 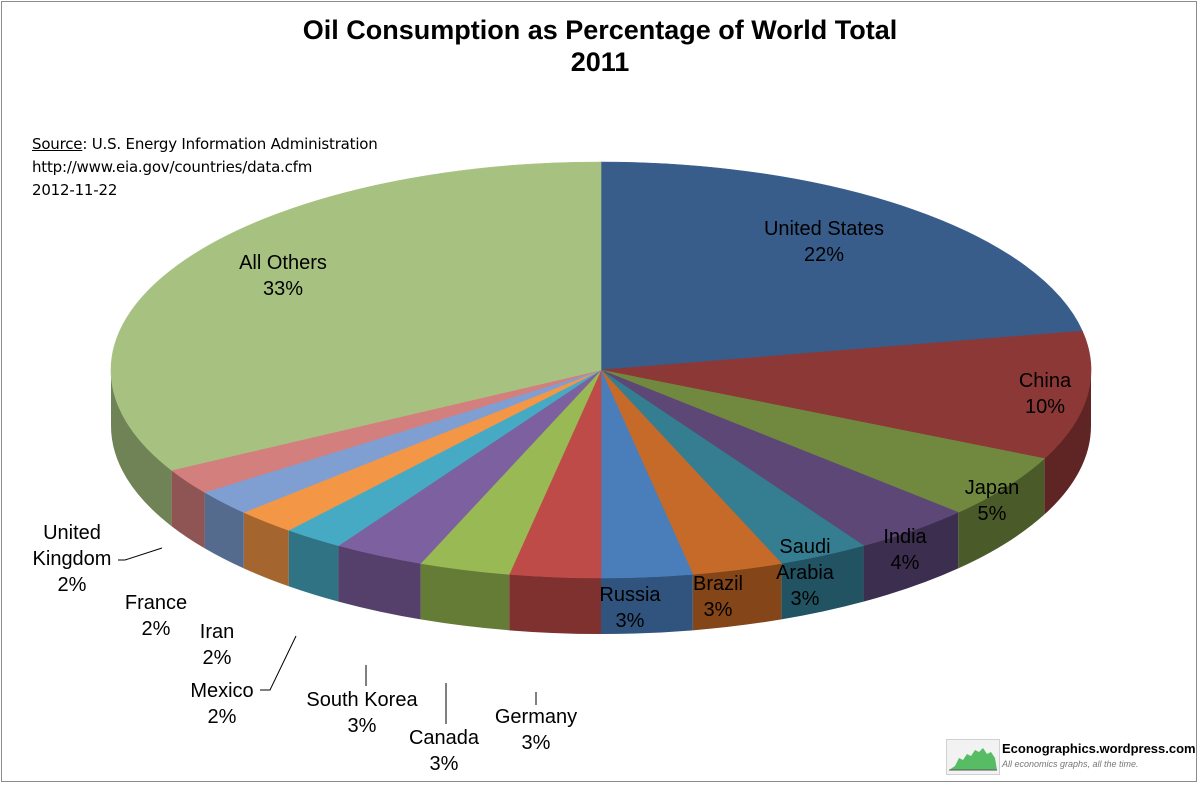 I want to click on slice-side-all-others, so click(x=141, y=448).